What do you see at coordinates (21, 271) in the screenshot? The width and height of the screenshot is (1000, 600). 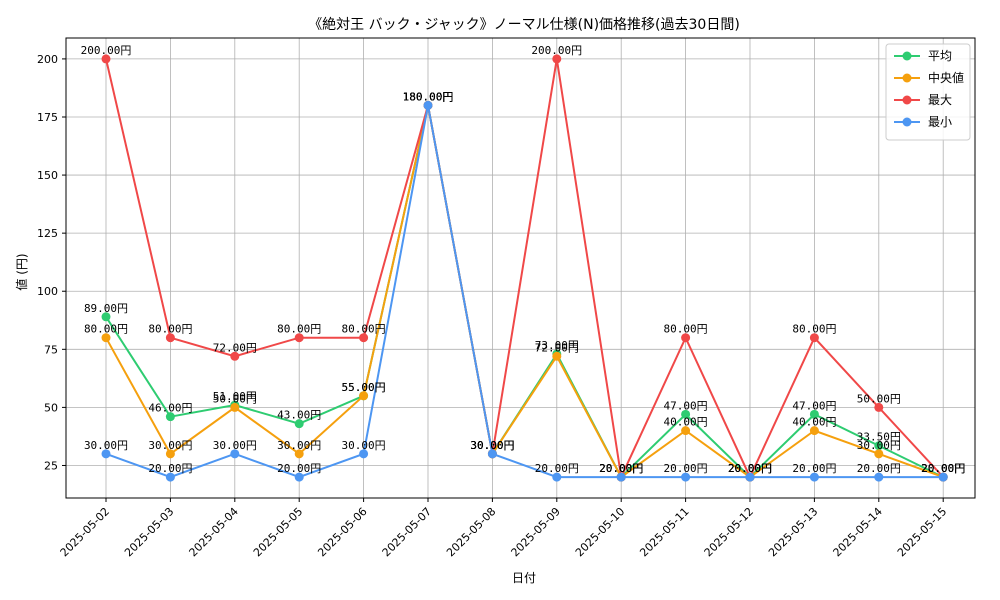 I see `y-axis-label: 値 (円)` at bounding box center [21, 271].